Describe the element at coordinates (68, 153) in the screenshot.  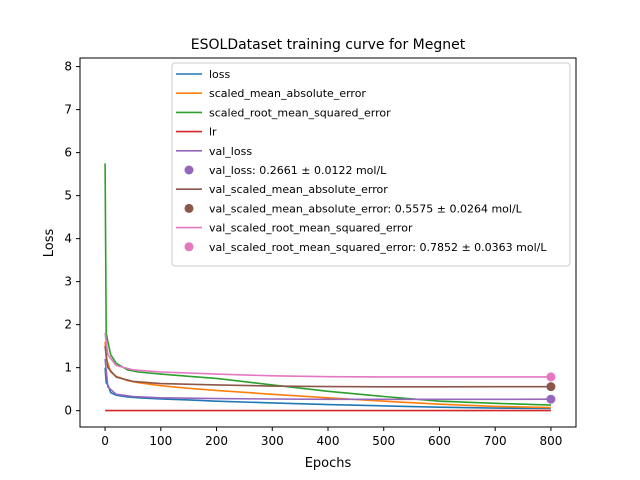
I see `y-tick-label: 6` at that location.